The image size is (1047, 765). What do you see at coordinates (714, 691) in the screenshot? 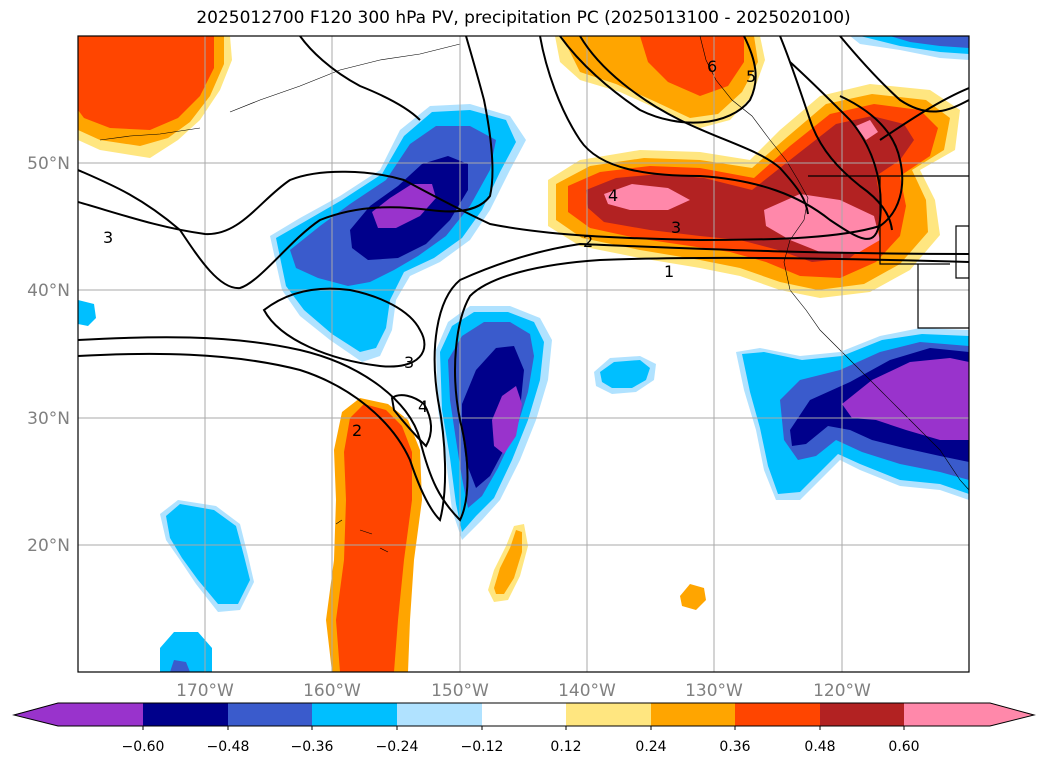
I see `lon-label: 130°W` at bounding box center [714, 691].